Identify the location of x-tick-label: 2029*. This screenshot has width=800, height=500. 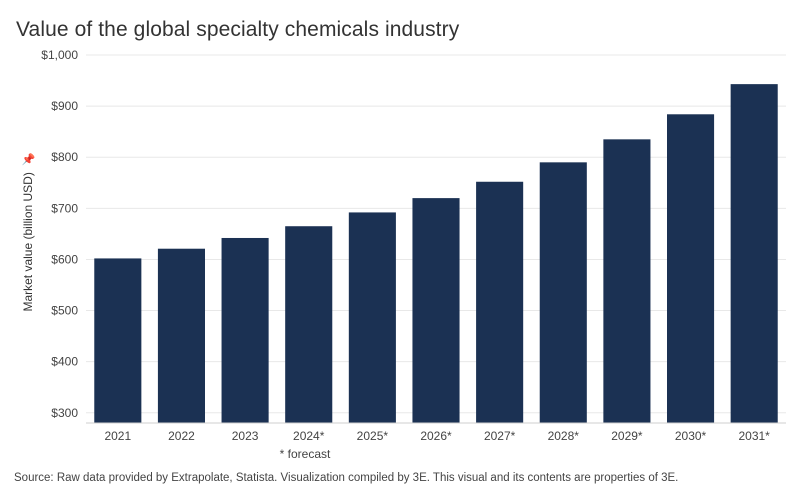
(627, 436).